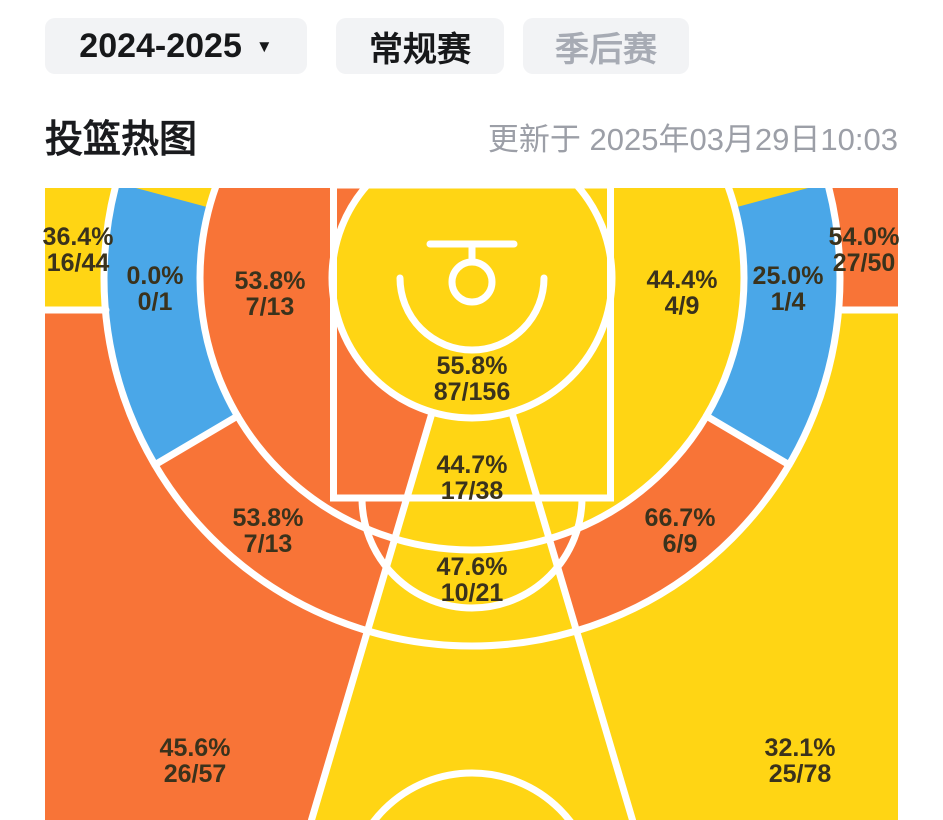  I want to click on zone-label-right-baseline-midrange: 25.0% 1/4, so click(788, 289).